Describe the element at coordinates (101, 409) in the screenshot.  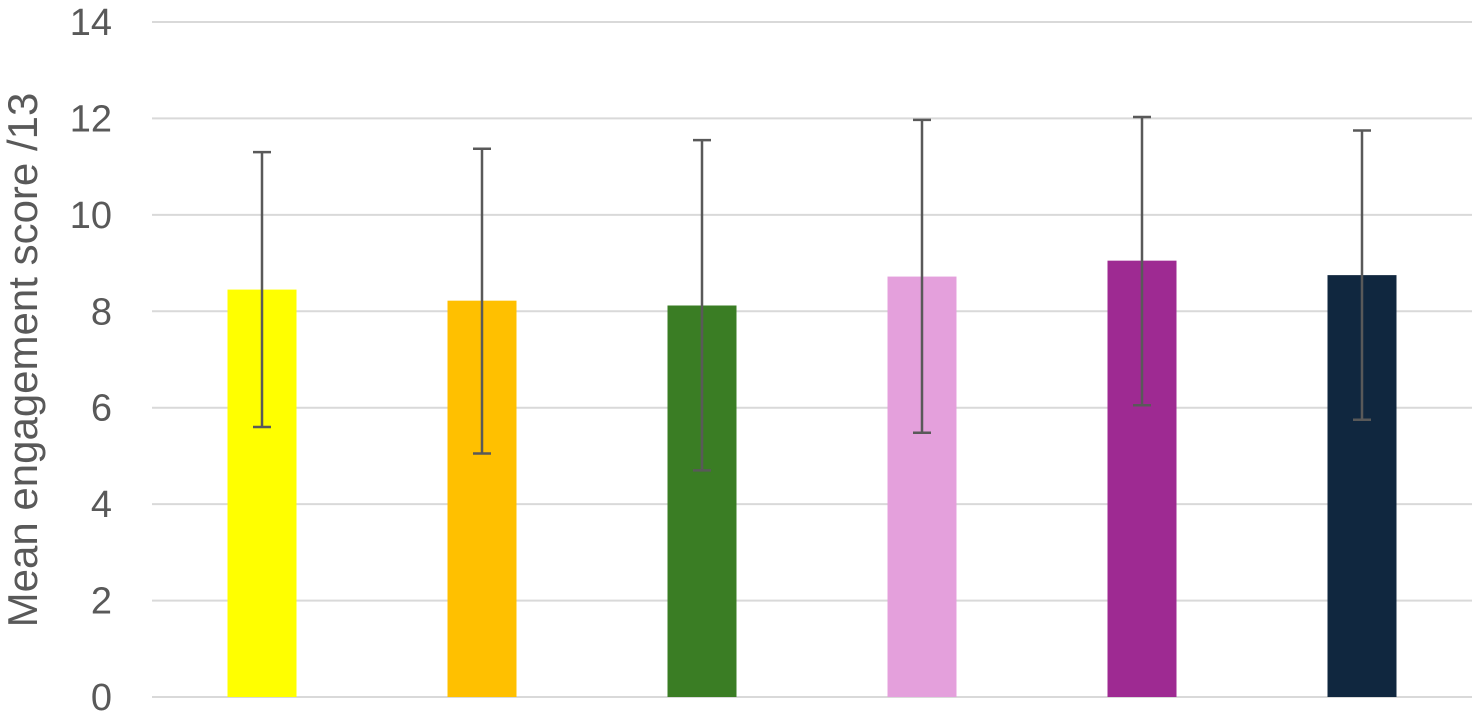
I see `y-tick-label: 6` at that location.